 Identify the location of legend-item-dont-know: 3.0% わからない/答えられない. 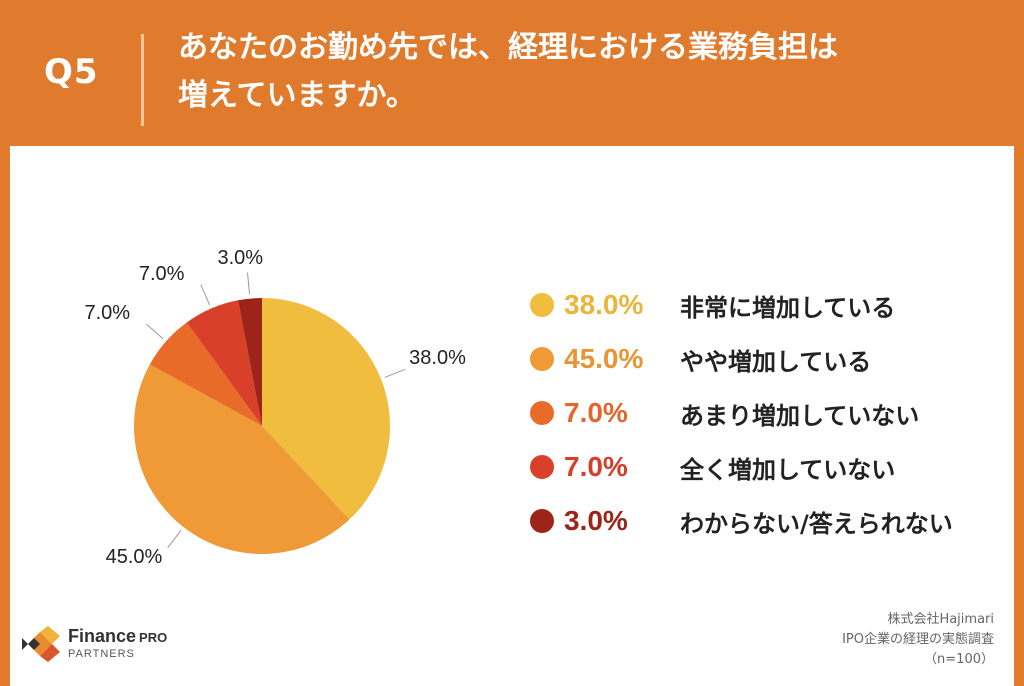
(741, 521).